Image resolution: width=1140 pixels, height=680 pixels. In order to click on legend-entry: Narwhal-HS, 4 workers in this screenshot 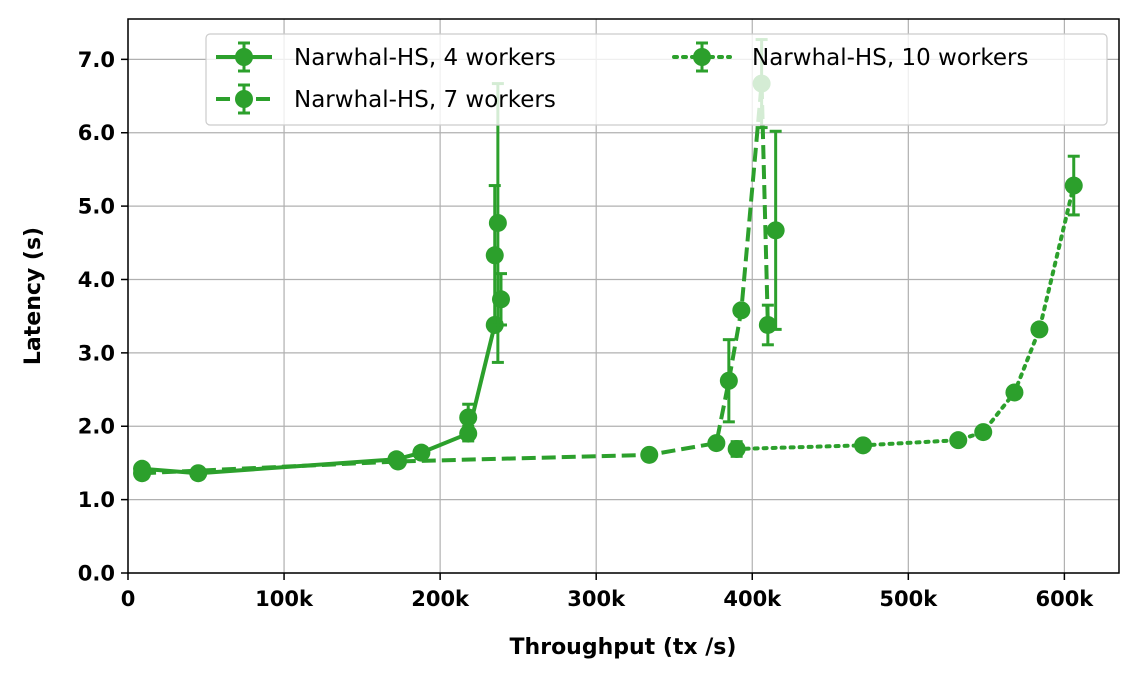, I will do `click(386, 57)`.